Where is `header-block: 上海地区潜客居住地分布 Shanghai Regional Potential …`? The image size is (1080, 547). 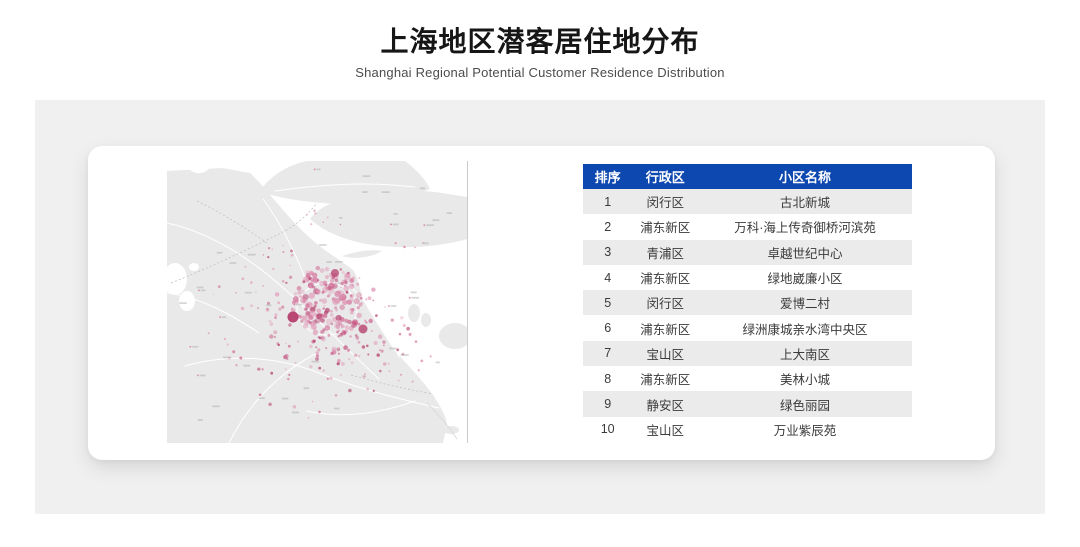 header-block: 上海地区潜客居住地分布 Shanghai Regional Potential … is located at coordinates (540, 53).